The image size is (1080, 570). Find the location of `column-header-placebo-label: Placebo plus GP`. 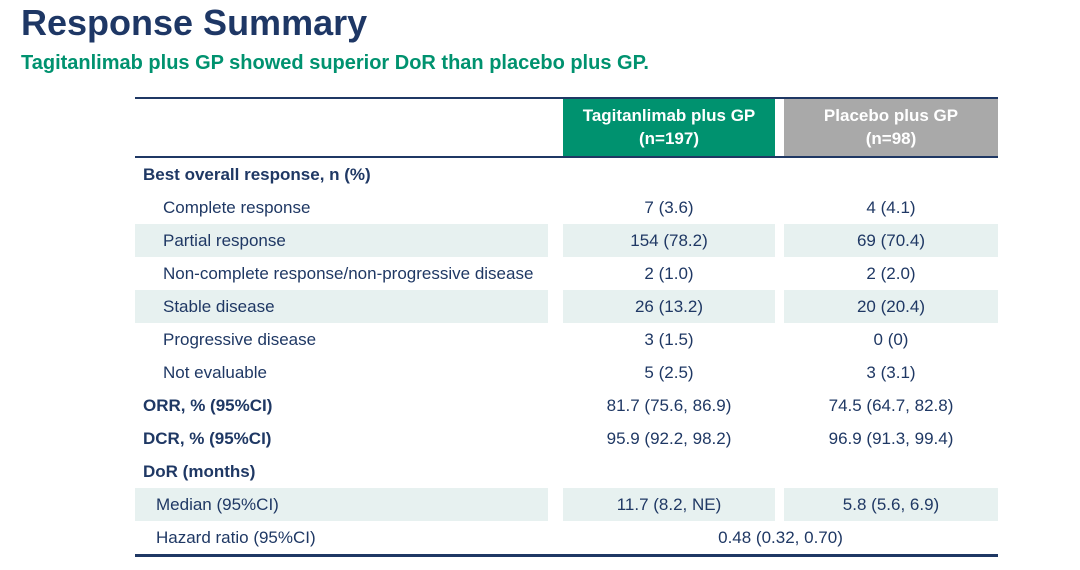

column-header-placebo-label: Placebo plus GP is located at coordinates (891, 116).